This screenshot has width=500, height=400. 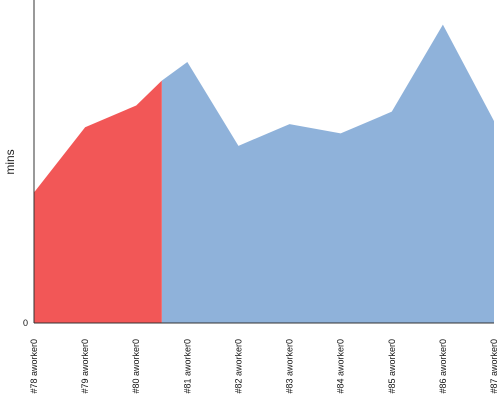 What do you see at coordinates (341, 366) in the screenshot?
I see `x-tick-label: #84 aworker0` at bounding box center [341, 366].